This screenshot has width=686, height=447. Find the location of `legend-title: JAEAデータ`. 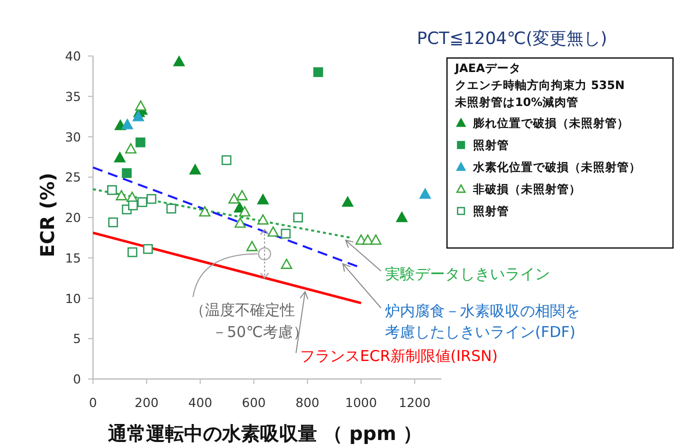

legend-title: JAEAデータ is located at coordinates (487, 68).